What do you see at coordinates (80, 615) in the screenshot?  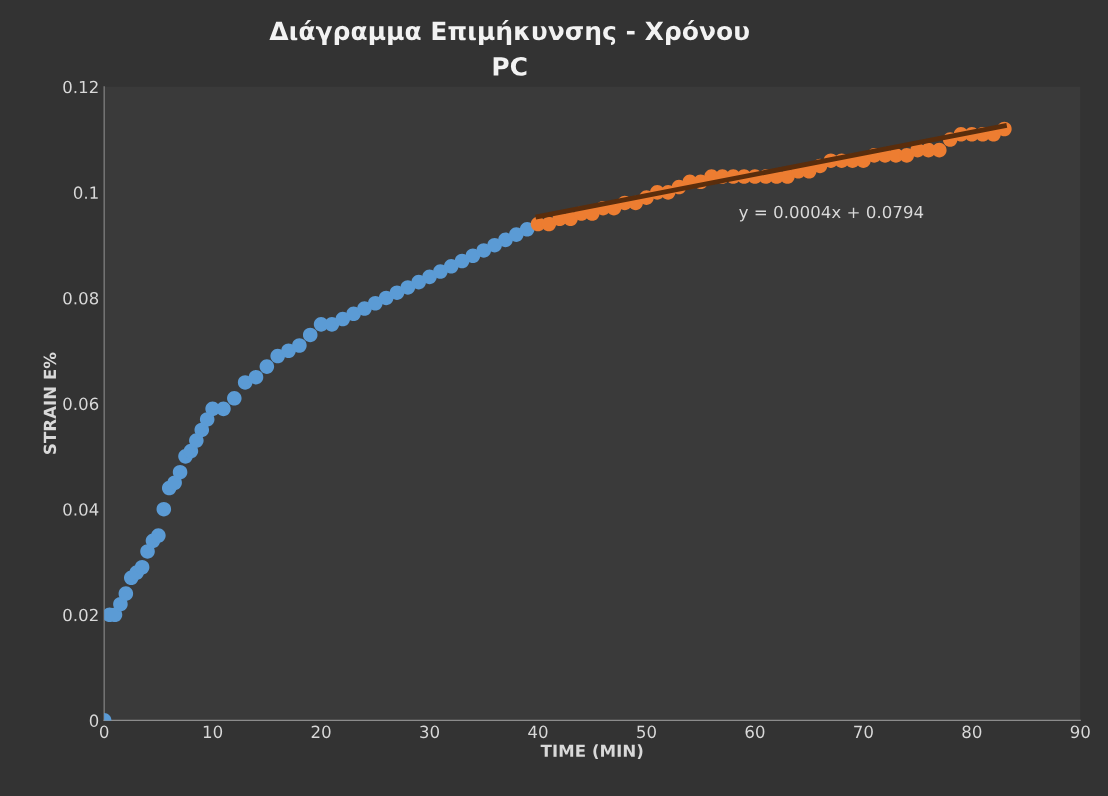 I see `y-tick-label: 0.02` at bounding box center [80, 615].